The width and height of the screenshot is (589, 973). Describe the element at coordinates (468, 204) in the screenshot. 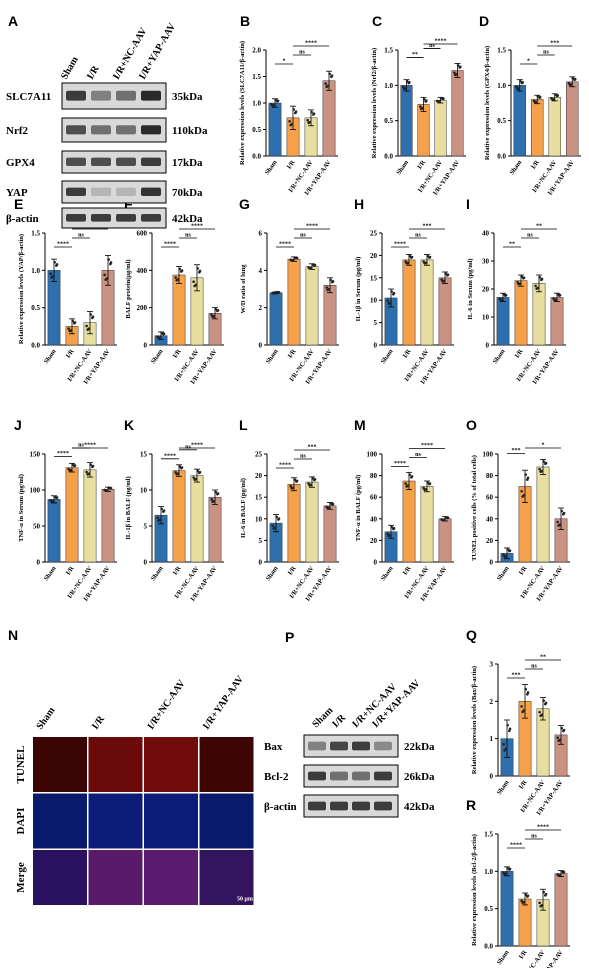

I see `panel-letter-i: I` at that location.